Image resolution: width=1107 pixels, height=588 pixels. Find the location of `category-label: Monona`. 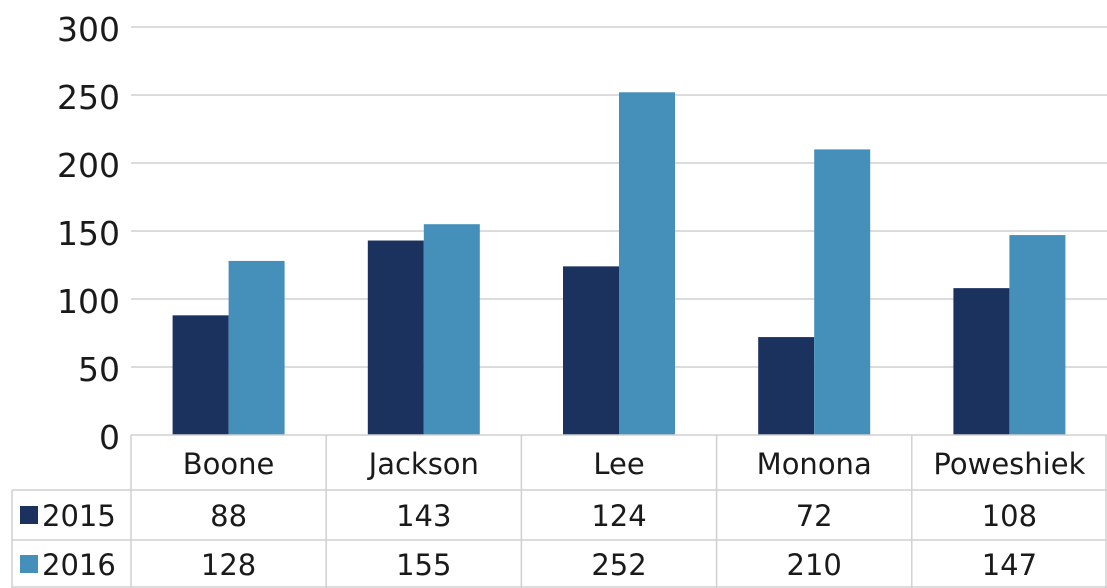

category-label: Monona is located at coordinates (814, 464).